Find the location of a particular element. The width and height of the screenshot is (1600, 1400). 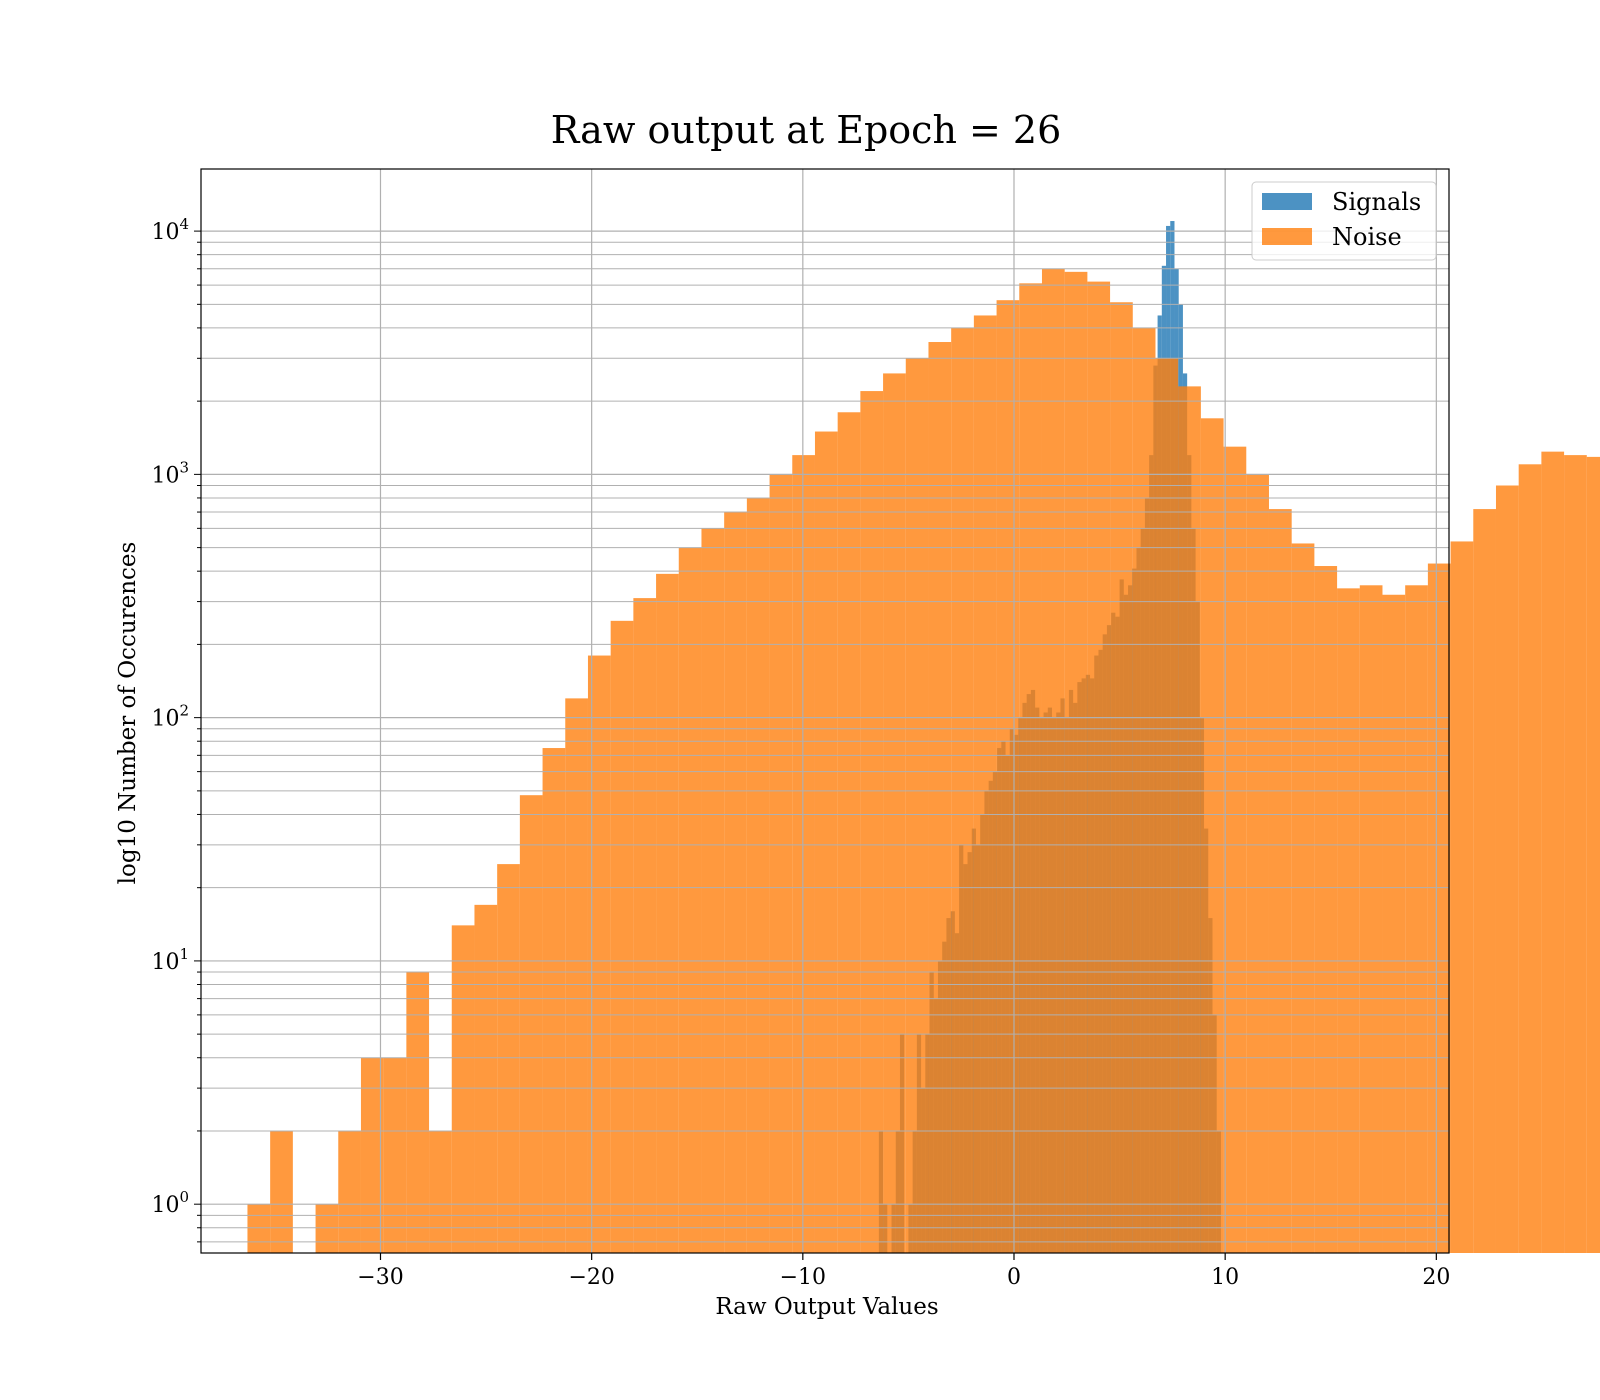

x-tick-label: 10 is located at coordinates (1225, 1277).